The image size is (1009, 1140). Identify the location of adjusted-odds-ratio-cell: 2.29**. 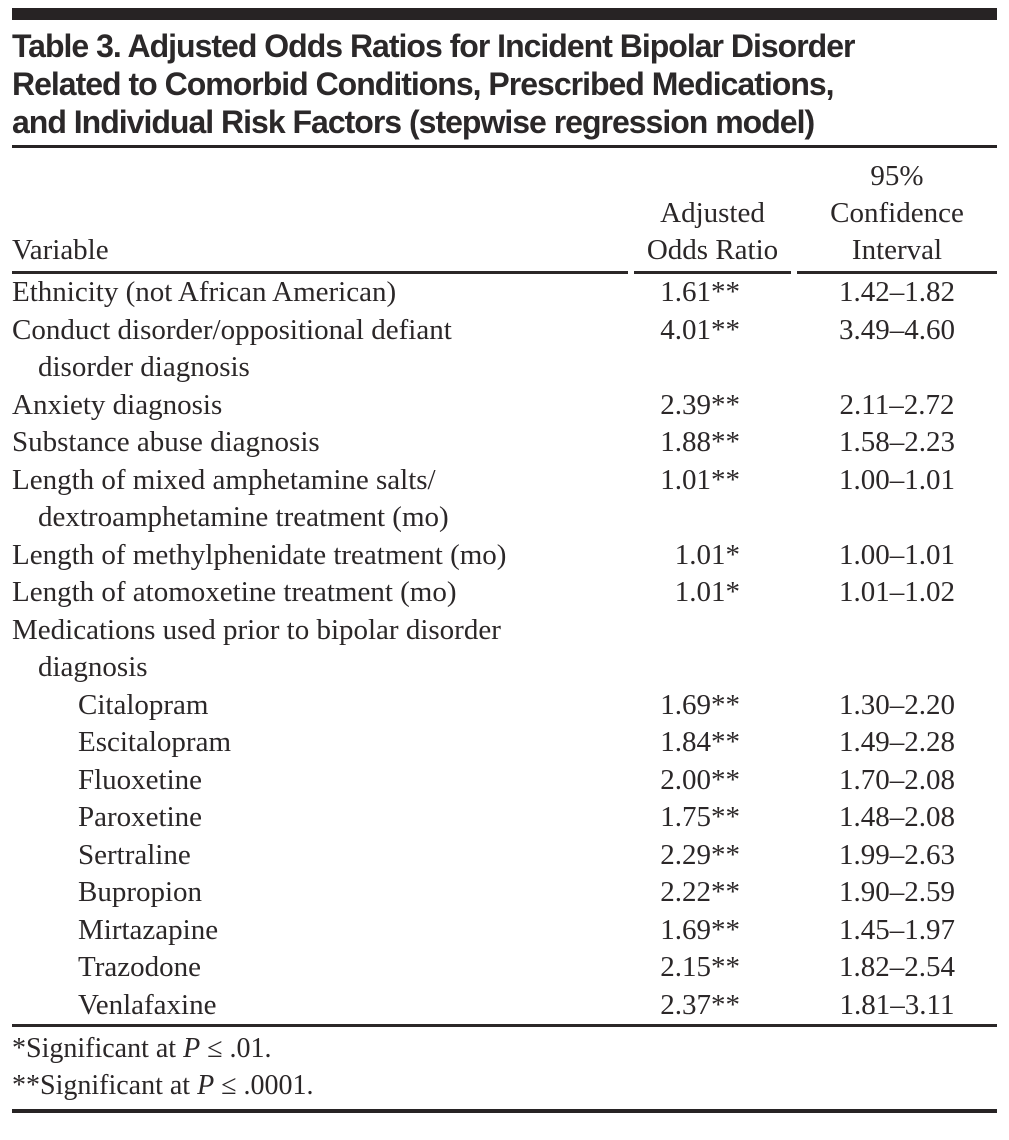
(700, 854).